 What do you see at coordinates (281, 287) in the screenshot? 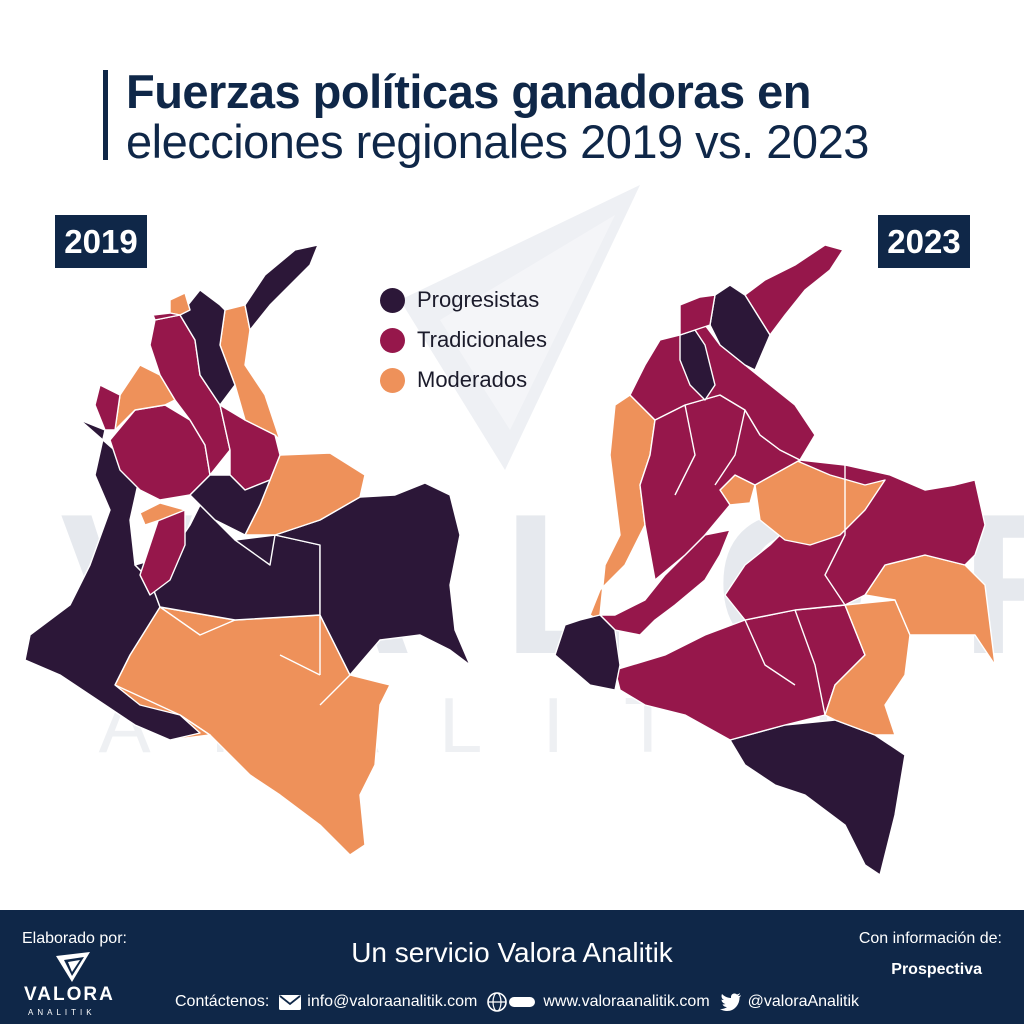
I see `region-progresistas-guajira` at bounding box center [281, 287].